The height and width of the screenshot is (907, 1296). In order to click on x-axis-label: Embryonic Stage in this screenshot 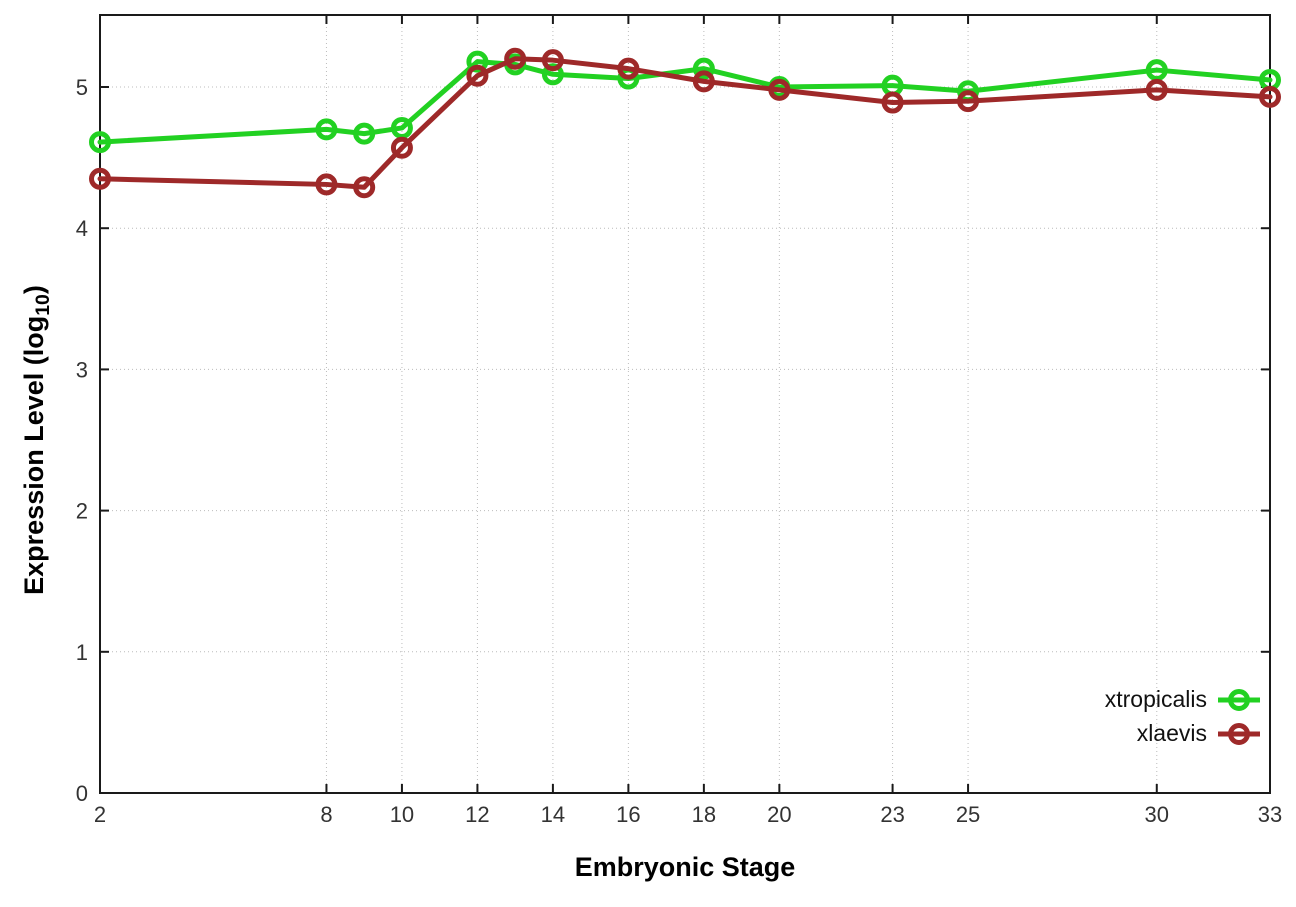, I will do `click(685, 867)`.